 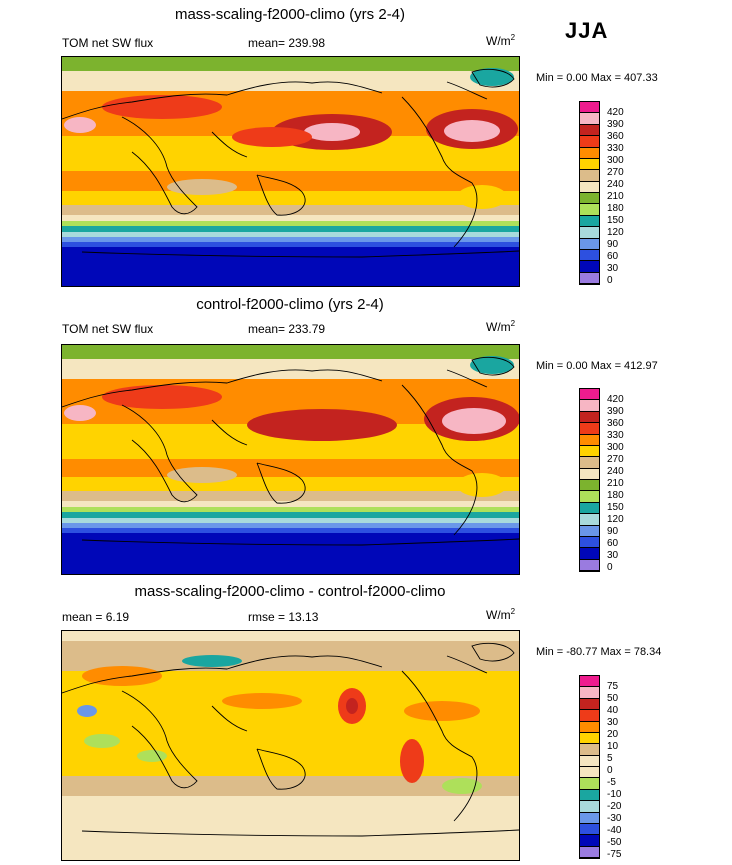 I want to click on panel2-cb-label: 60, so click(x=613, y=543).